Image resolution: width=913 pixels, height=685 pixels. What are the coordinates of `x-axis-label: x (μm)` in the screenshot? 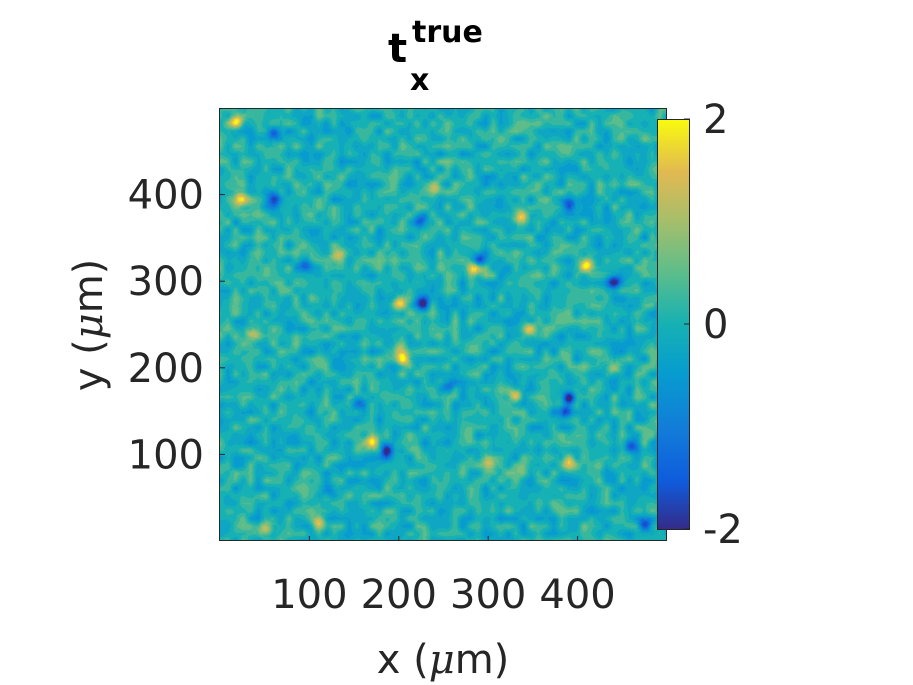 It's located at (443, 660).